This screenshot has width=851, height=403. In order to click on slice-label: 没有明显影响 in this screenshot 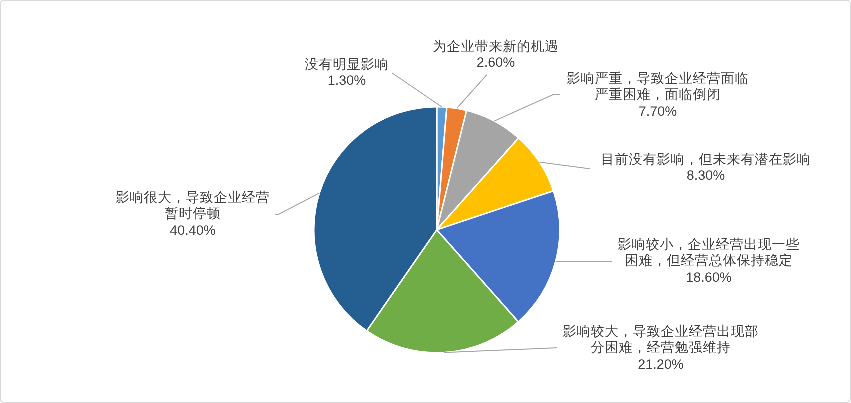, I will do `click(347, 65)`.